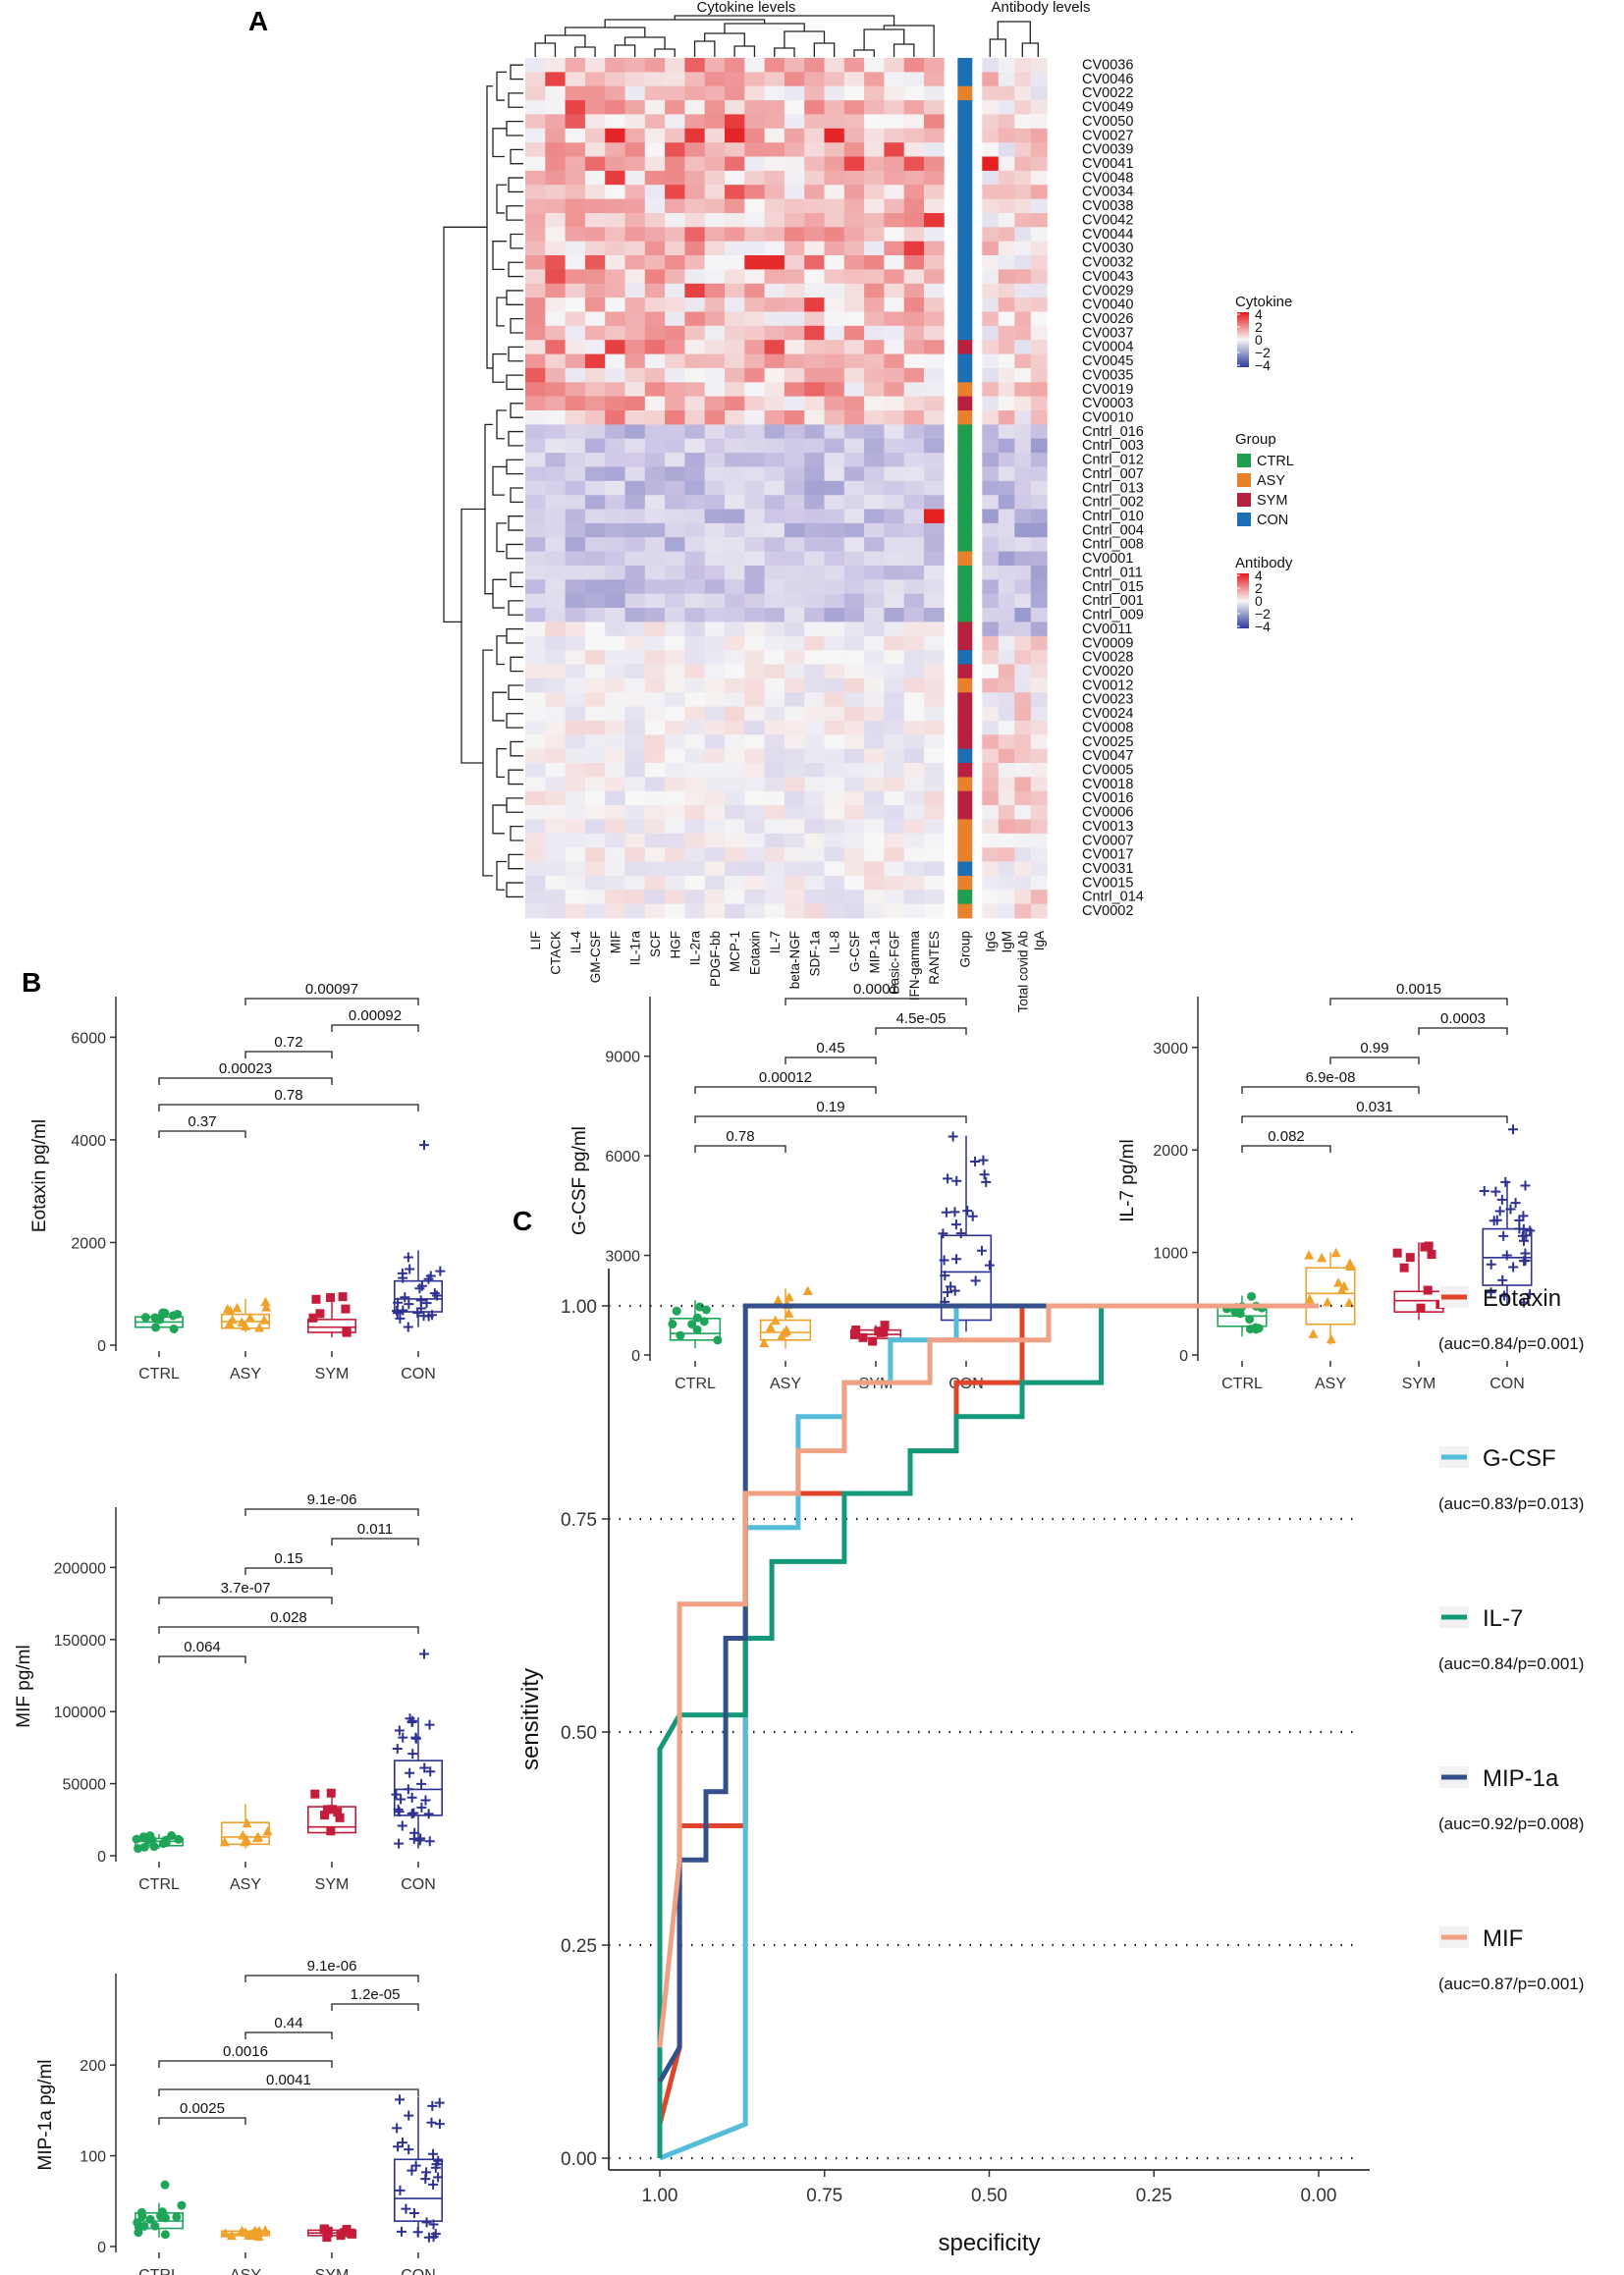 Image resolution: width=1624 pixels, height=2275 pixels. I want to click on roc-y-axis-title: sensitivity, so click(530, 1719).